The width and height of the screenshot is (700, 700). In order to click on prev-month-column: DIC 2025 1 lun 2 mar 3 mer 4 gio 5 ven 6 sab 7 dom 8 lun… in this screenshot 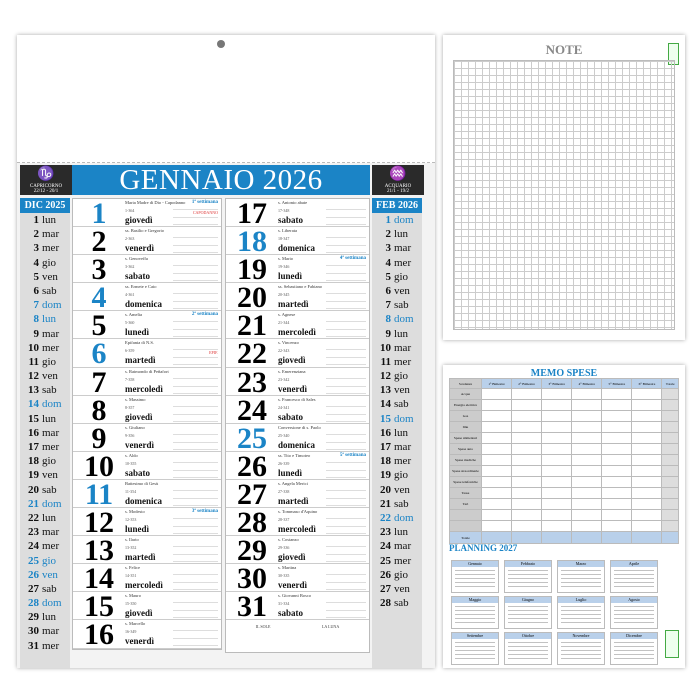, I will do `click(45, 433)`.